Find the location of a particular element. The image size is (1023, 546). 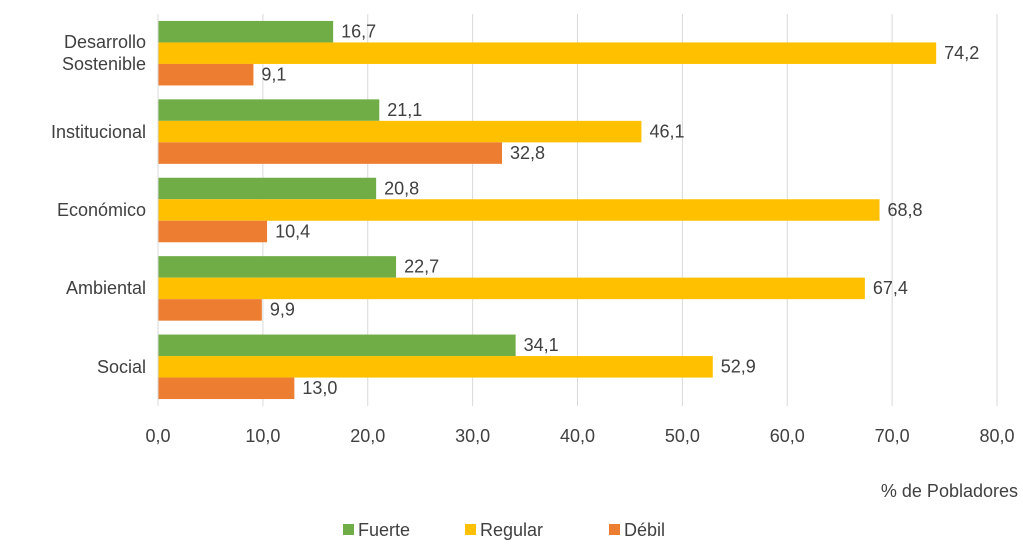

value-label: 21,1 is located at coordinates (404, 110).